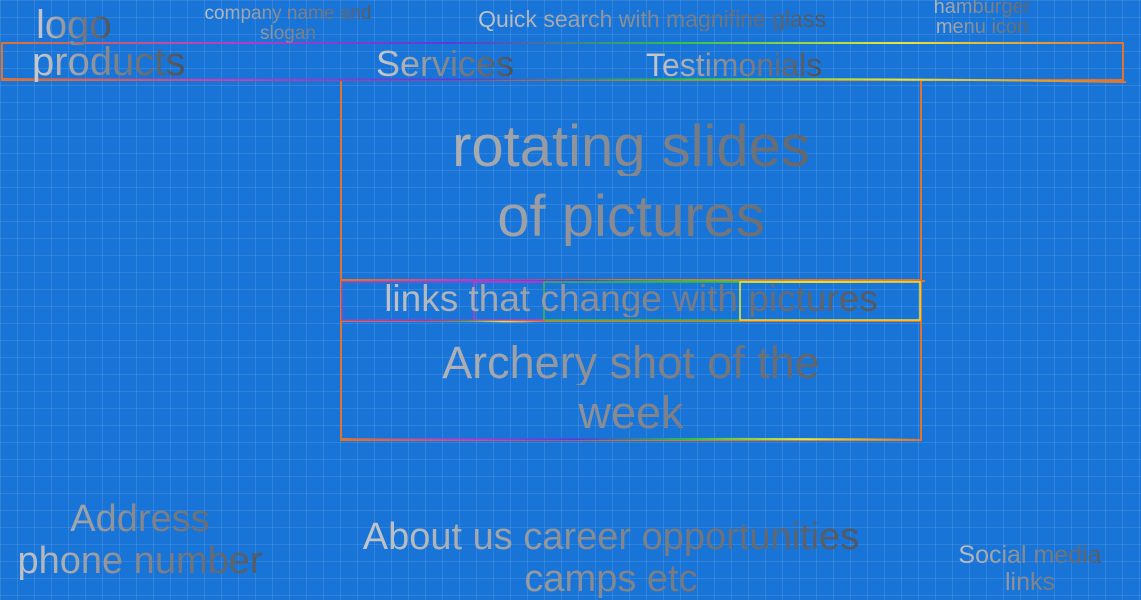  Describe the element at coordinates (1030, 582) in the screenshot. I see `footer-social-line2: links` at that location.